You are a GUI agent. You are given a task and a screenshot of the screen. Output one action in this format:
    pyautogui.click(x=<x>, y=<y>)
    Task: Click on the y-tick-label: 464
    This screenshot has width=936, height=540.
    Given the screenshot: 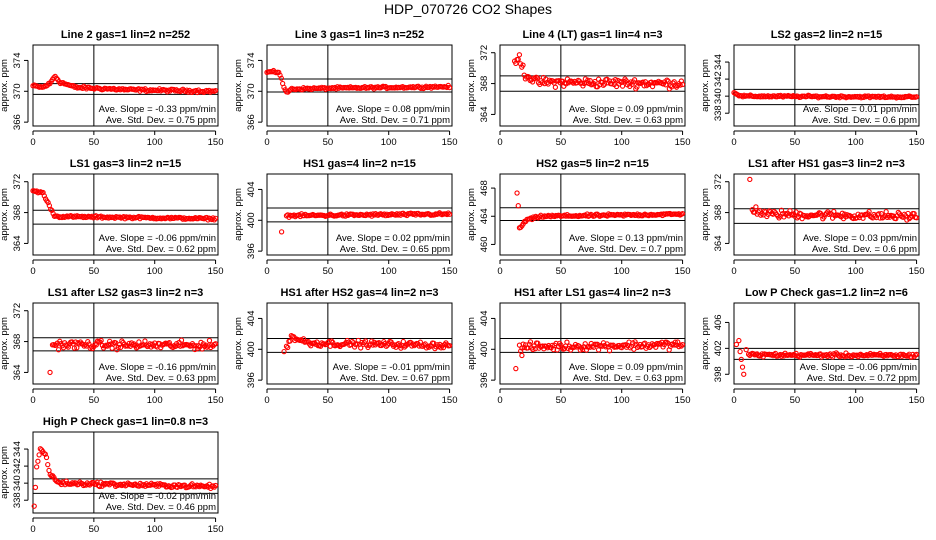 What is the action you would take?
    pyautogui.click(x=484, y=216)
    